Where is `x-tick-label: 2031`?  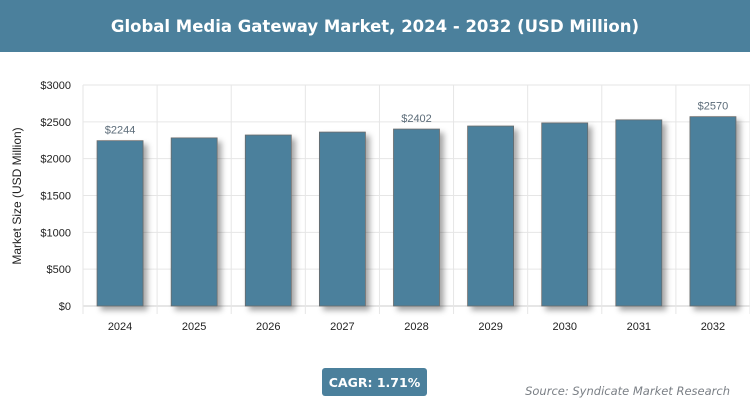 x-tick-label: 2031 is located at coordinates (639, 327).